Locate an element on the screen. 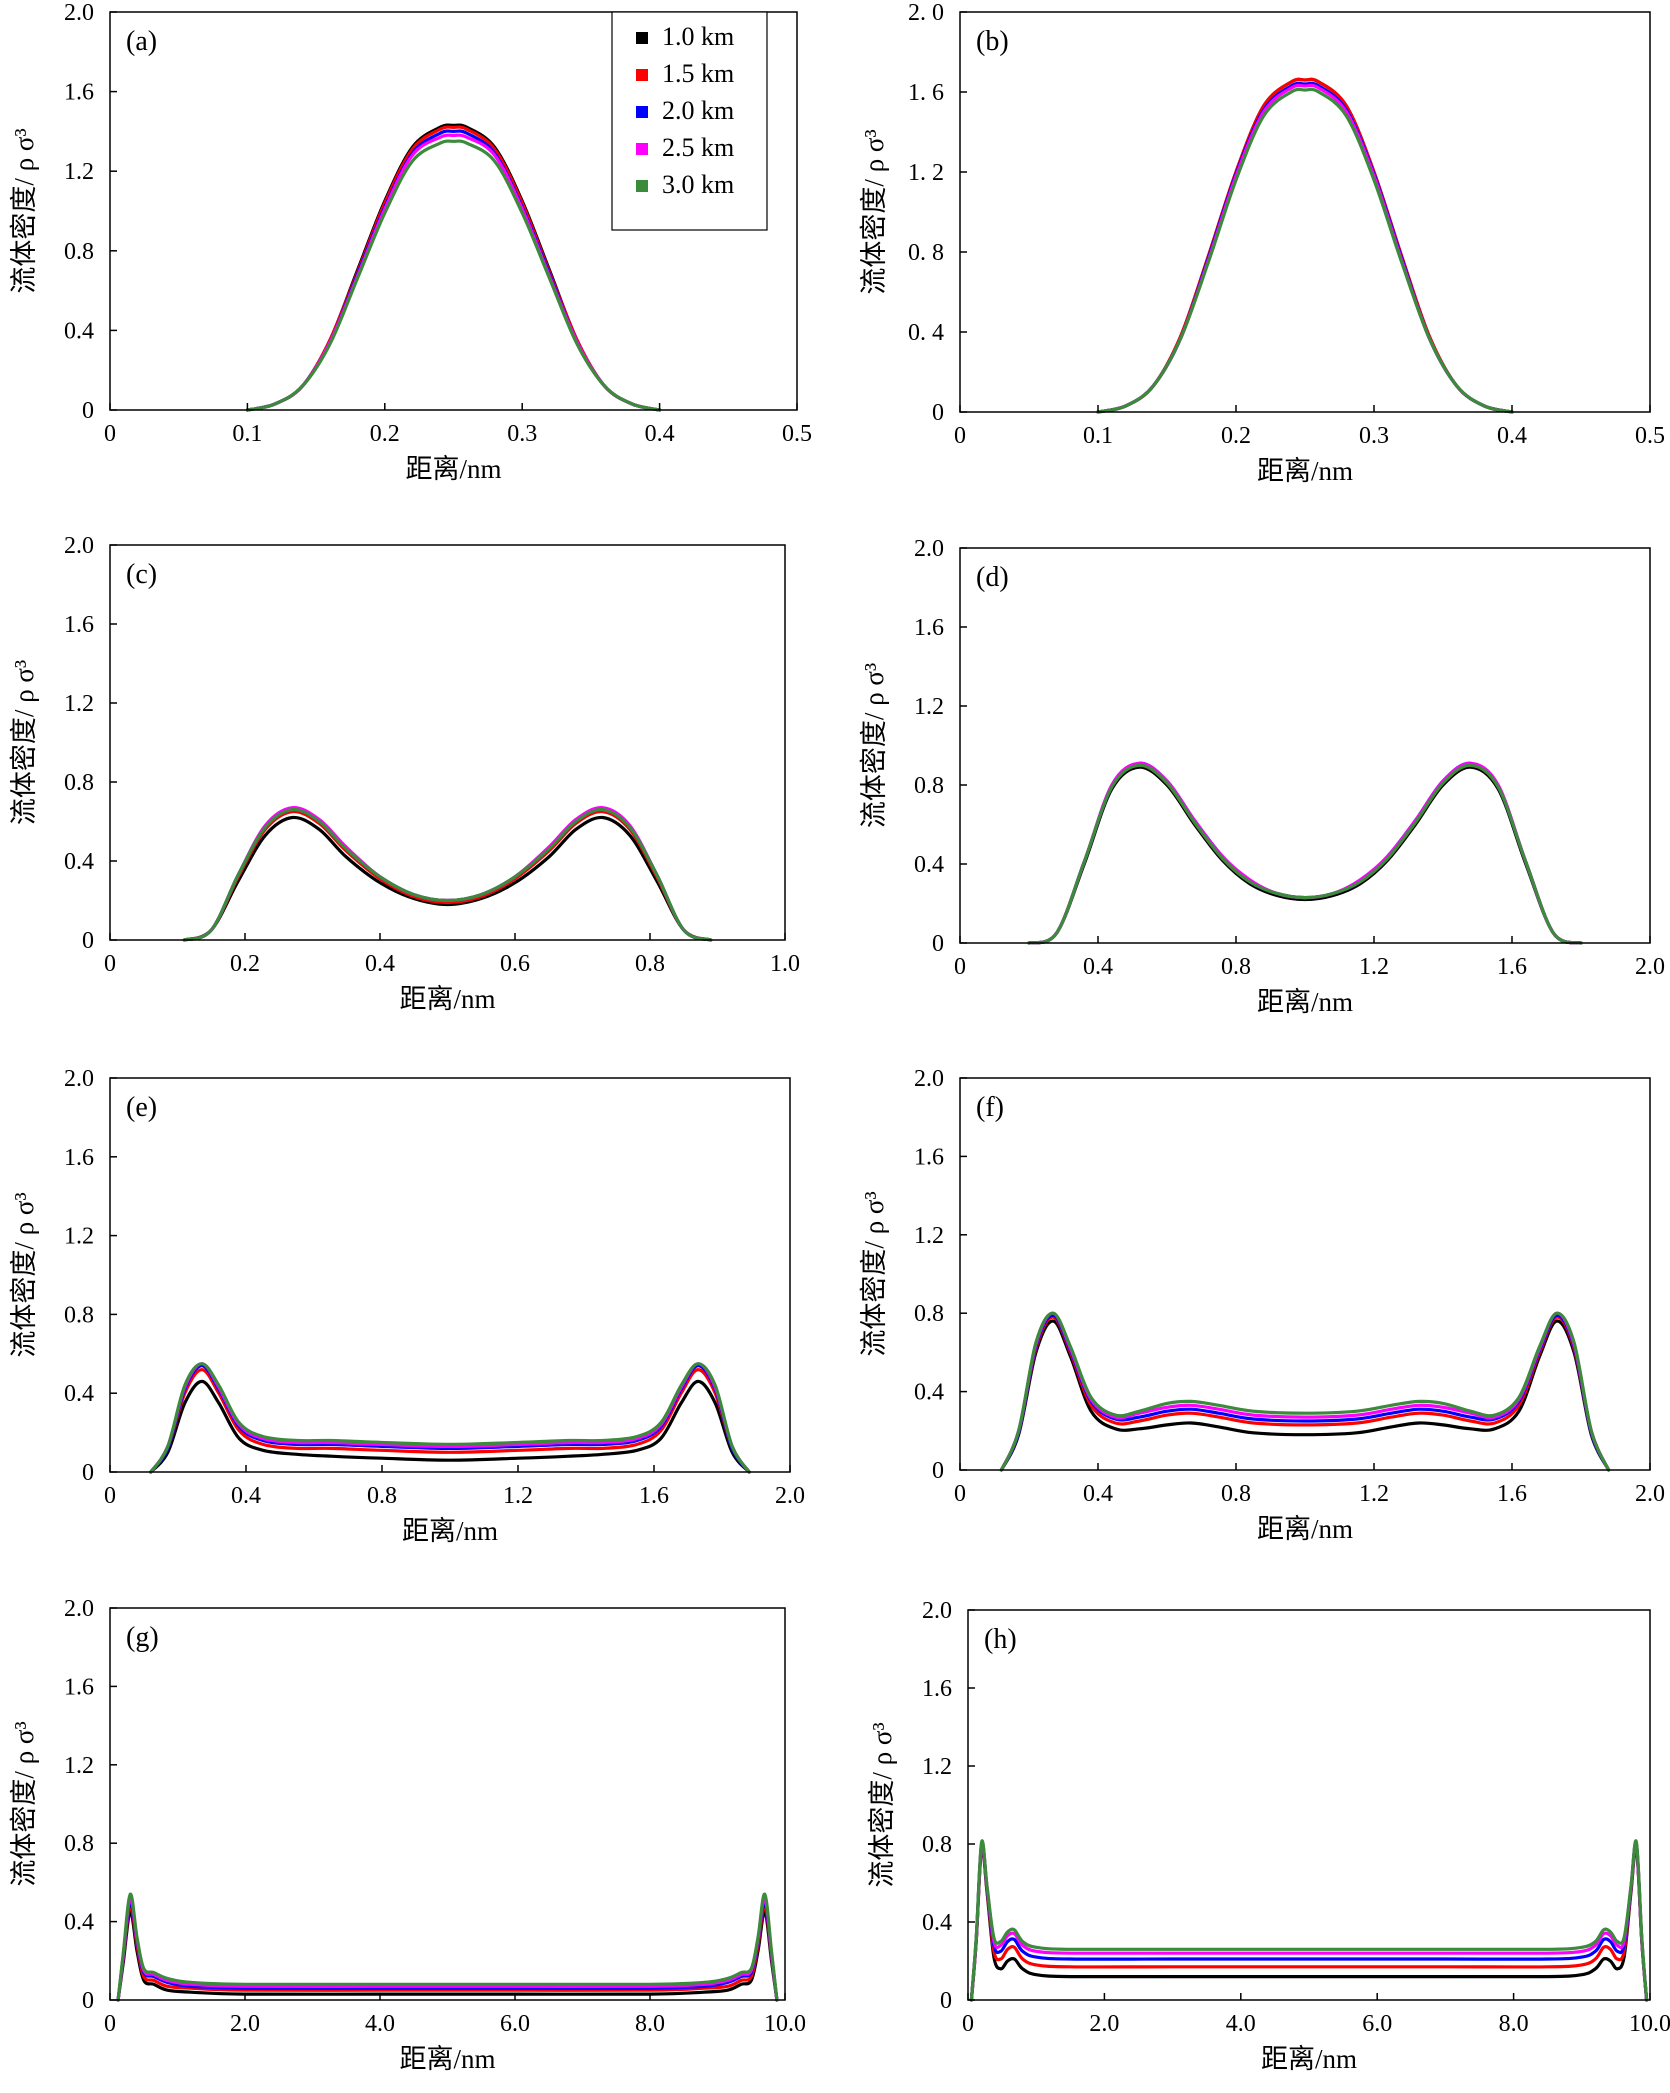 This screenshot has width=1670, height=2093. x-tick-label: 1.6 is located at coordinates (1512, 967).